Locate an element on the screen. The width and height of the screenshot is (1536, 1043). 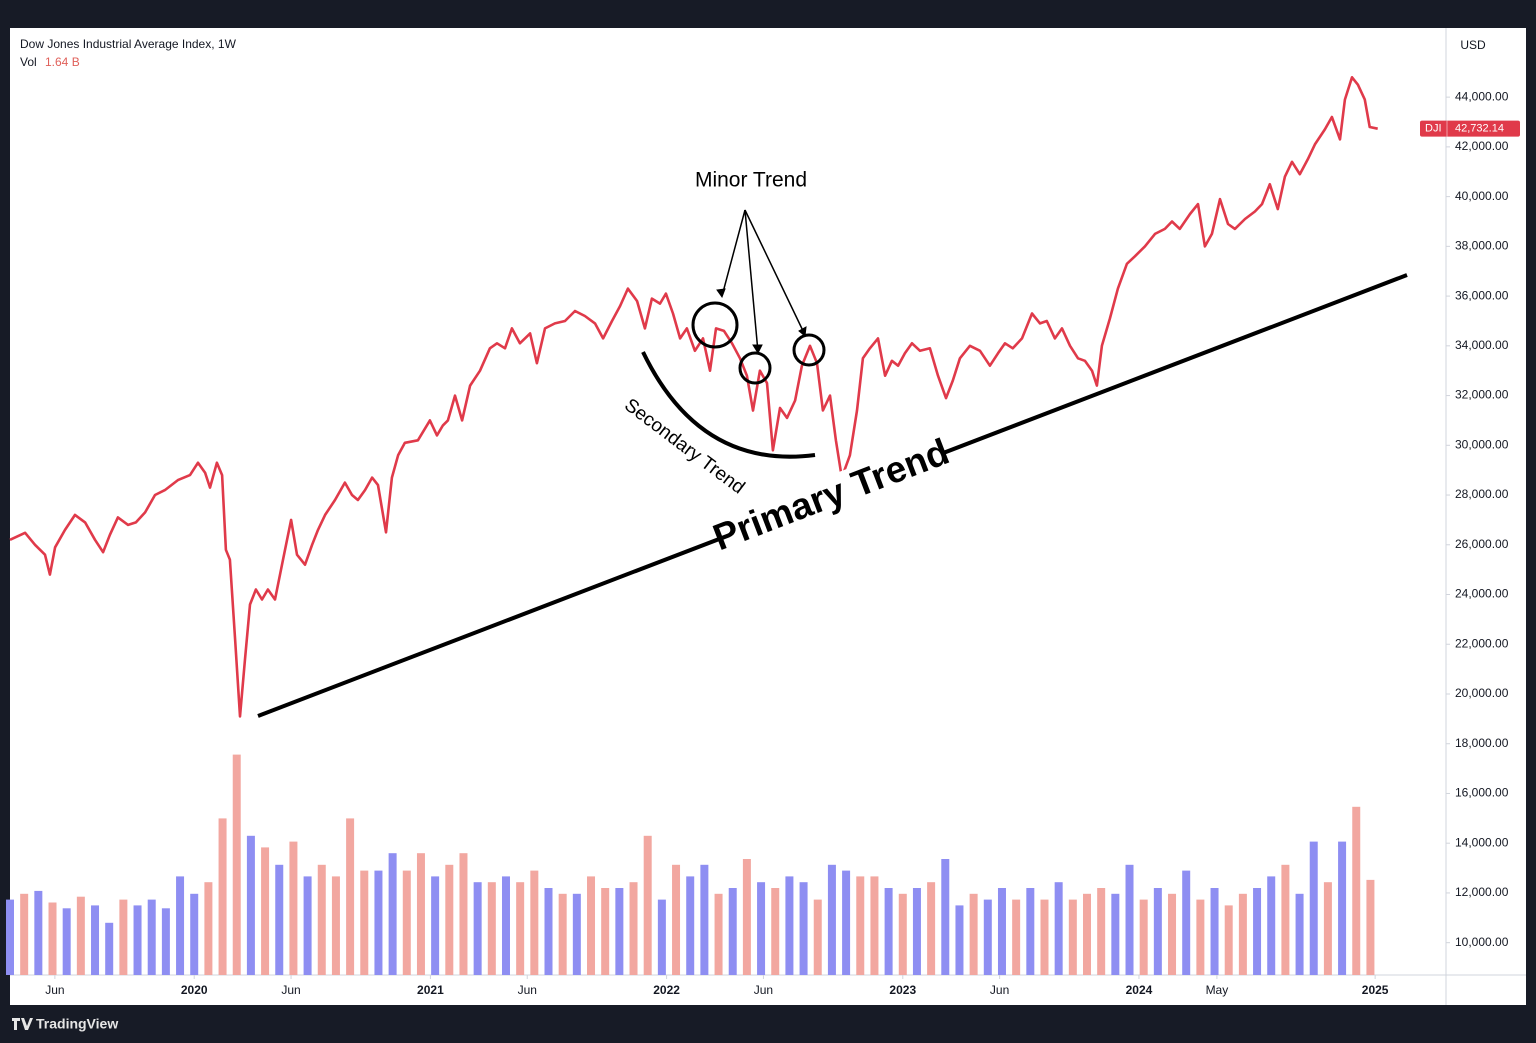
footer: TradingView is located at coordinates (65, 1024).